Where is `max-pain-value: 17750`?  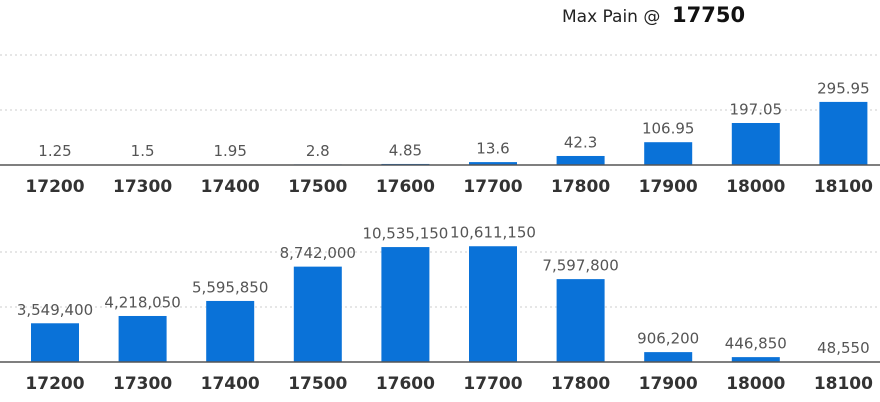
max-pain-value: 17750 is located at coordinates (708, 15).